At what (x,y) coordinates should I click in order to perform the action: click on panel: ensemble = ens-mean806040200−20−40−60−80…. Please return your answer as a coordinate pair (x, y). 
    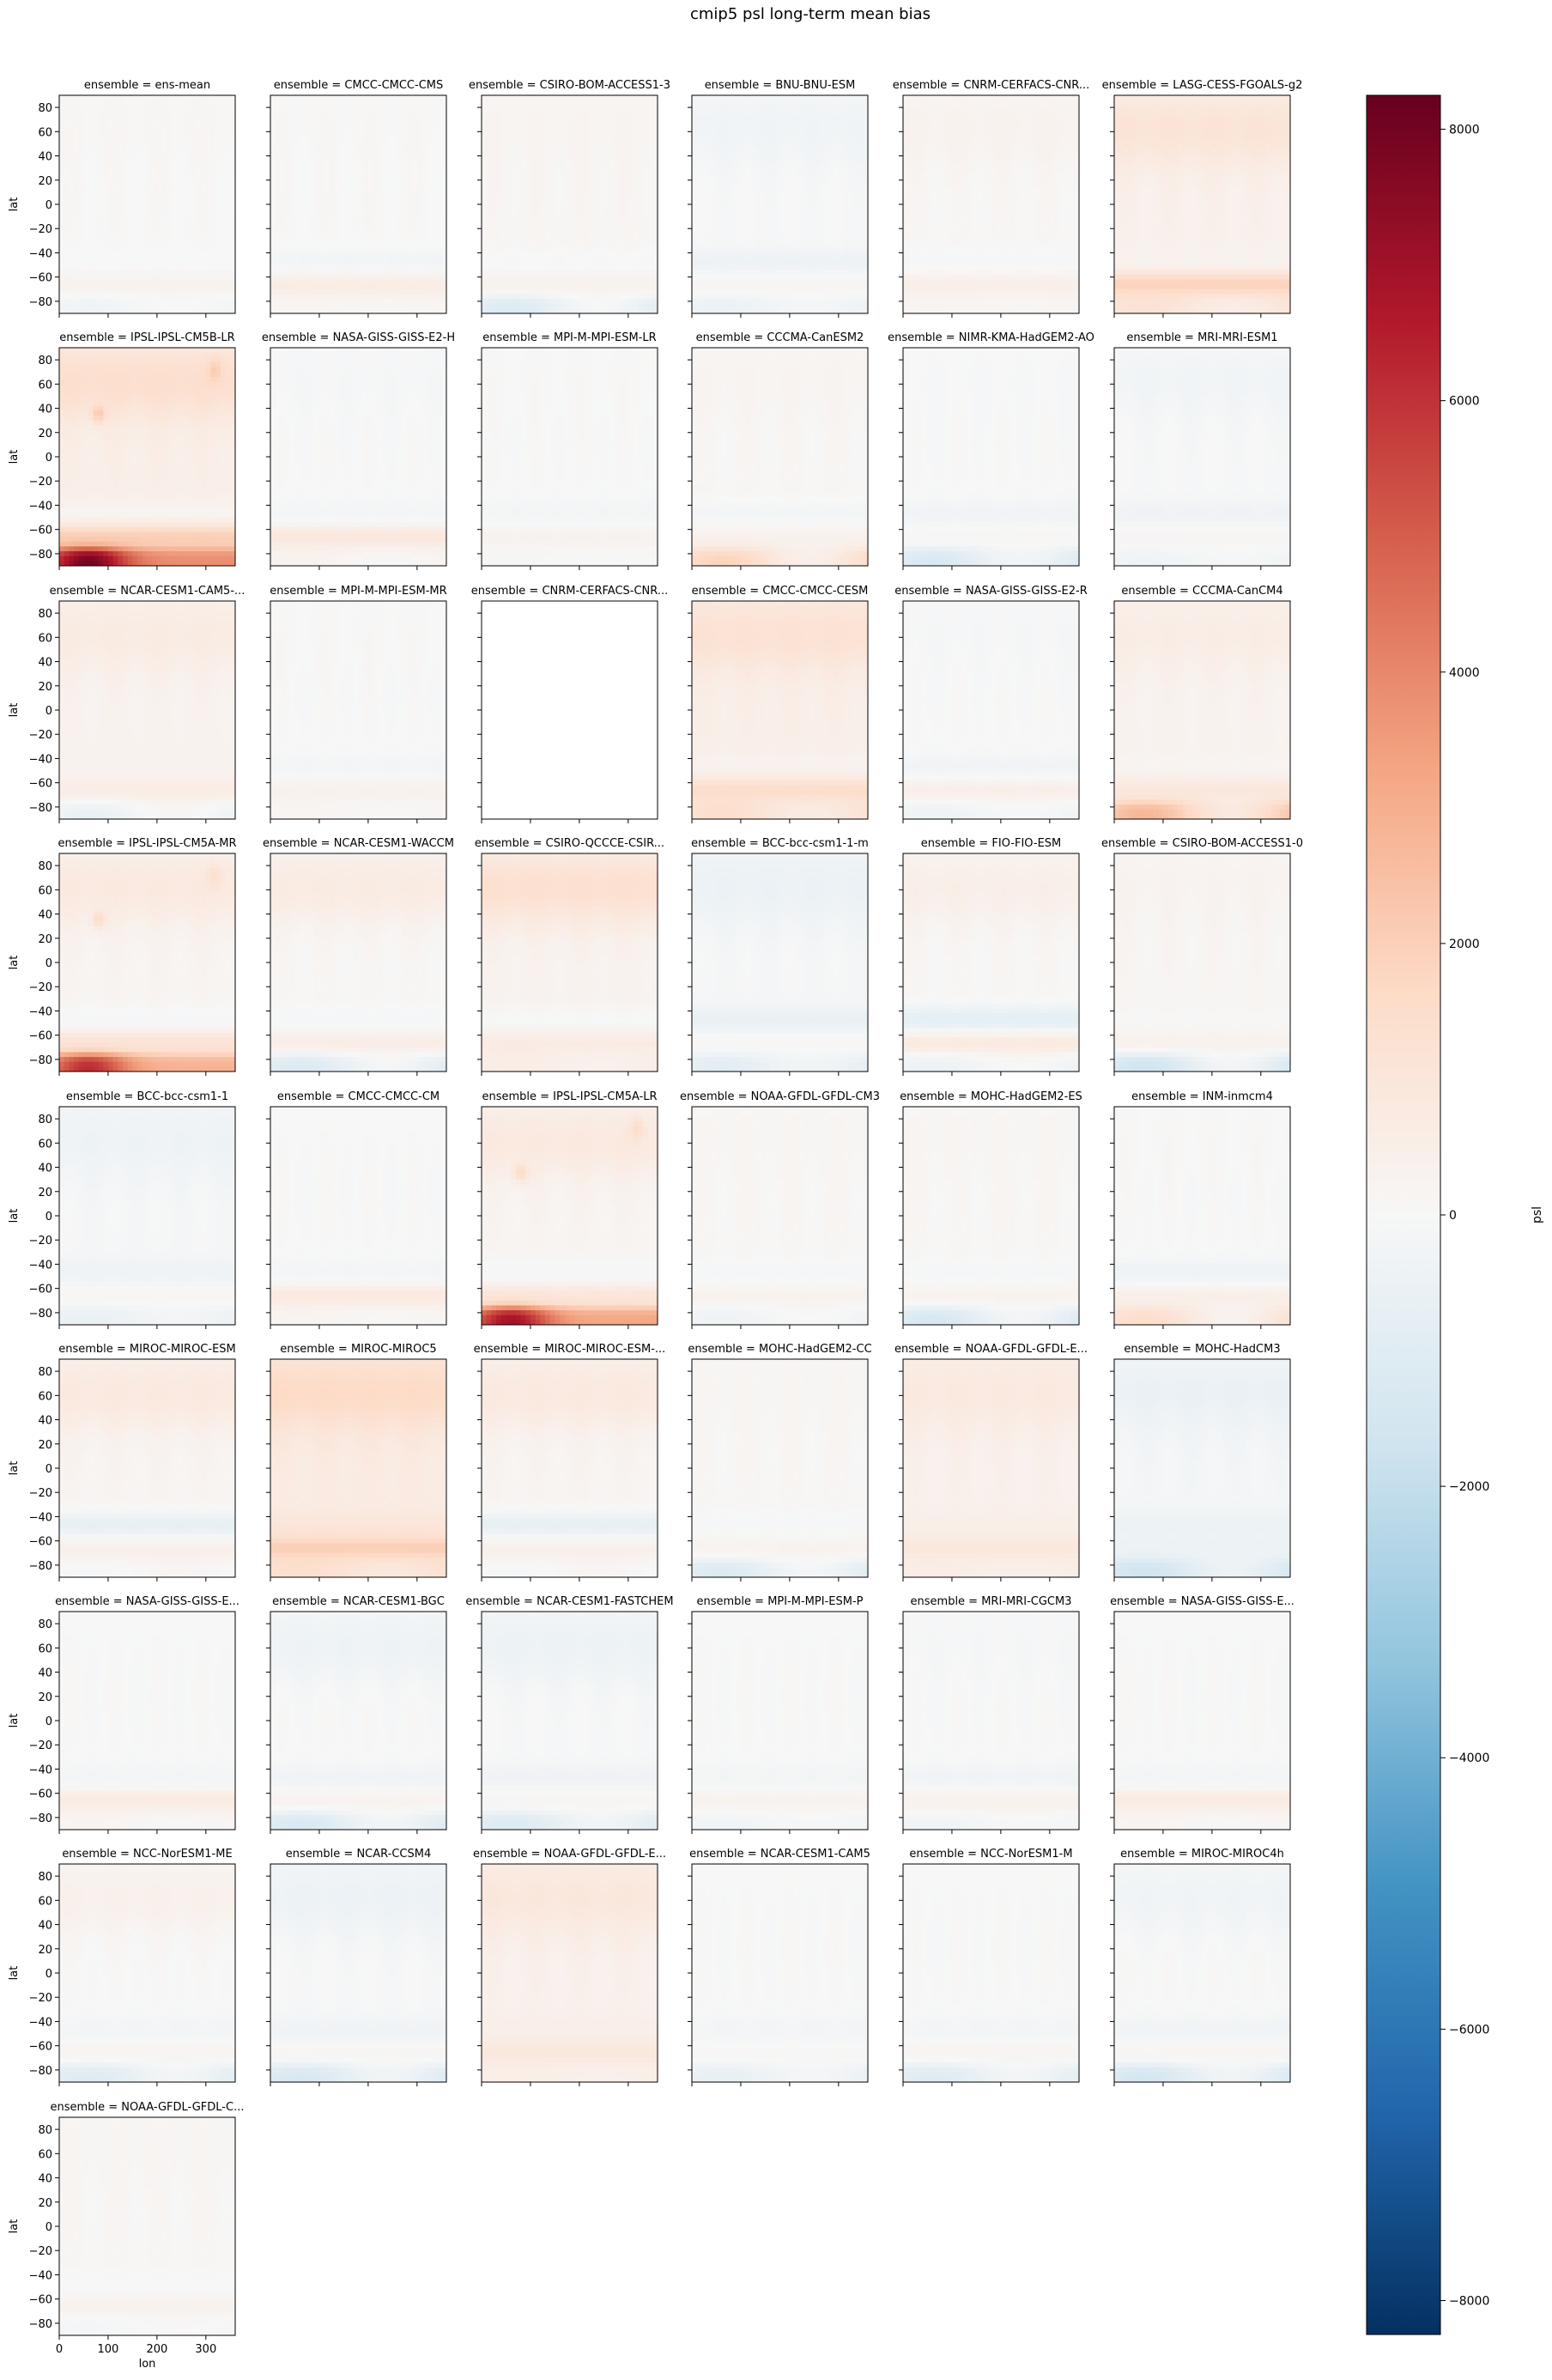
    Looking at the image, I should click on (122, 198).